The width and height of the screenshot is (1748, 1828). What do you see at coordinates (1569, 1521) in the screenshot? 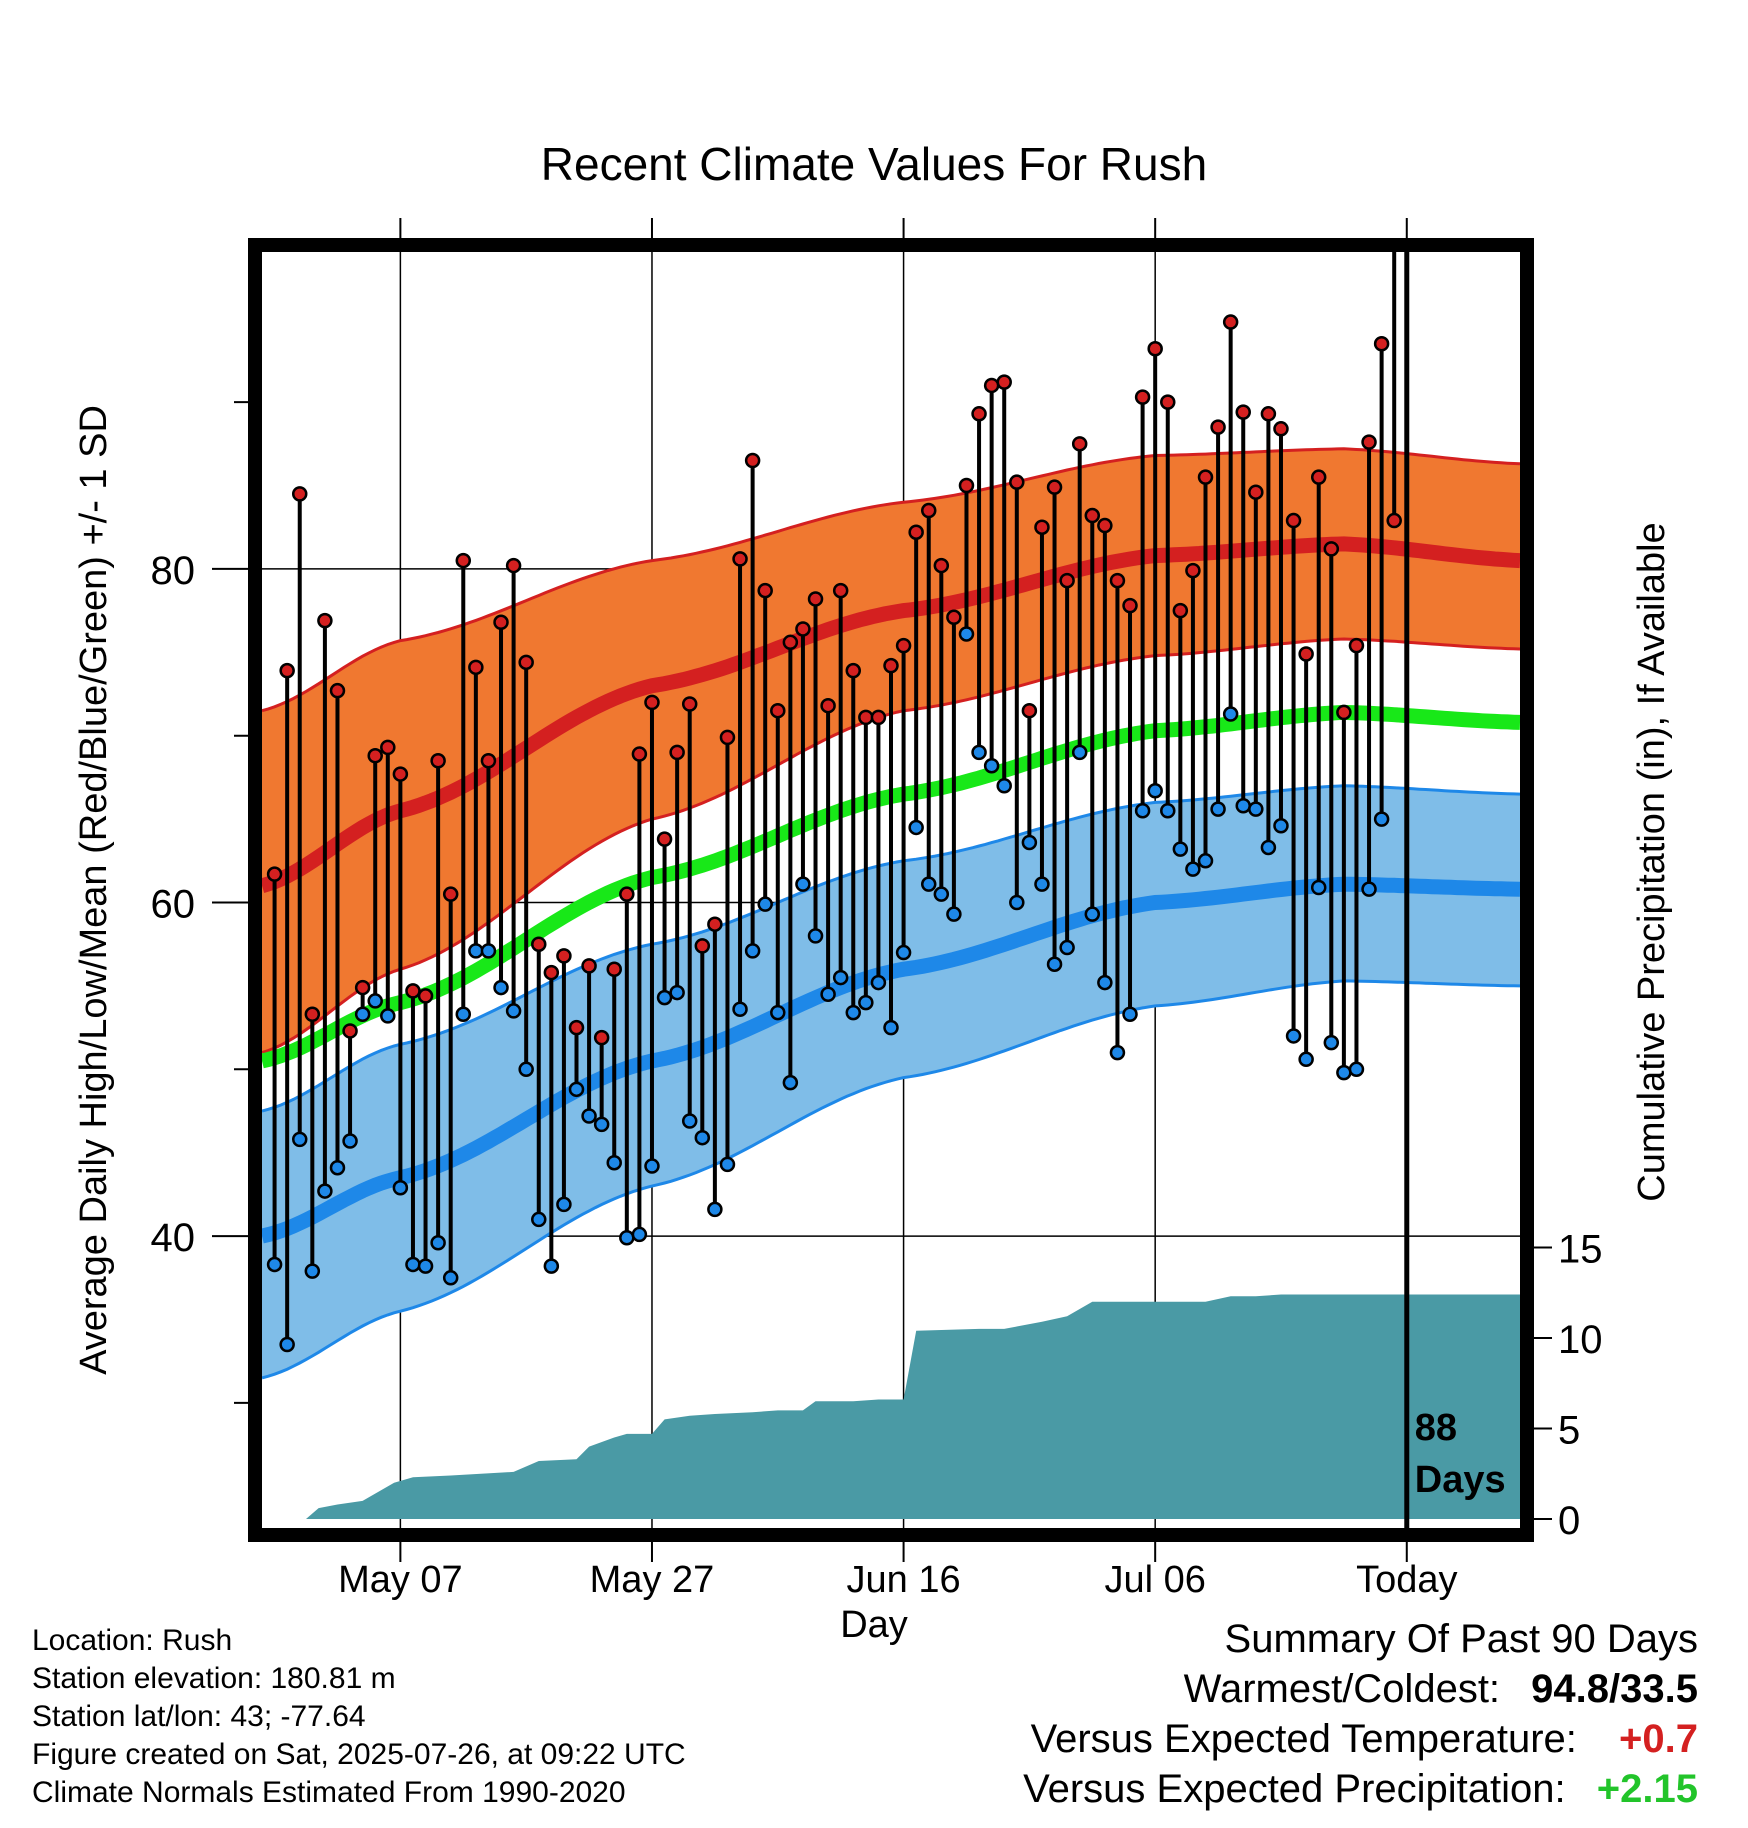
I see `y2-tick-label: 0` at bounding box center [1569, 1521].